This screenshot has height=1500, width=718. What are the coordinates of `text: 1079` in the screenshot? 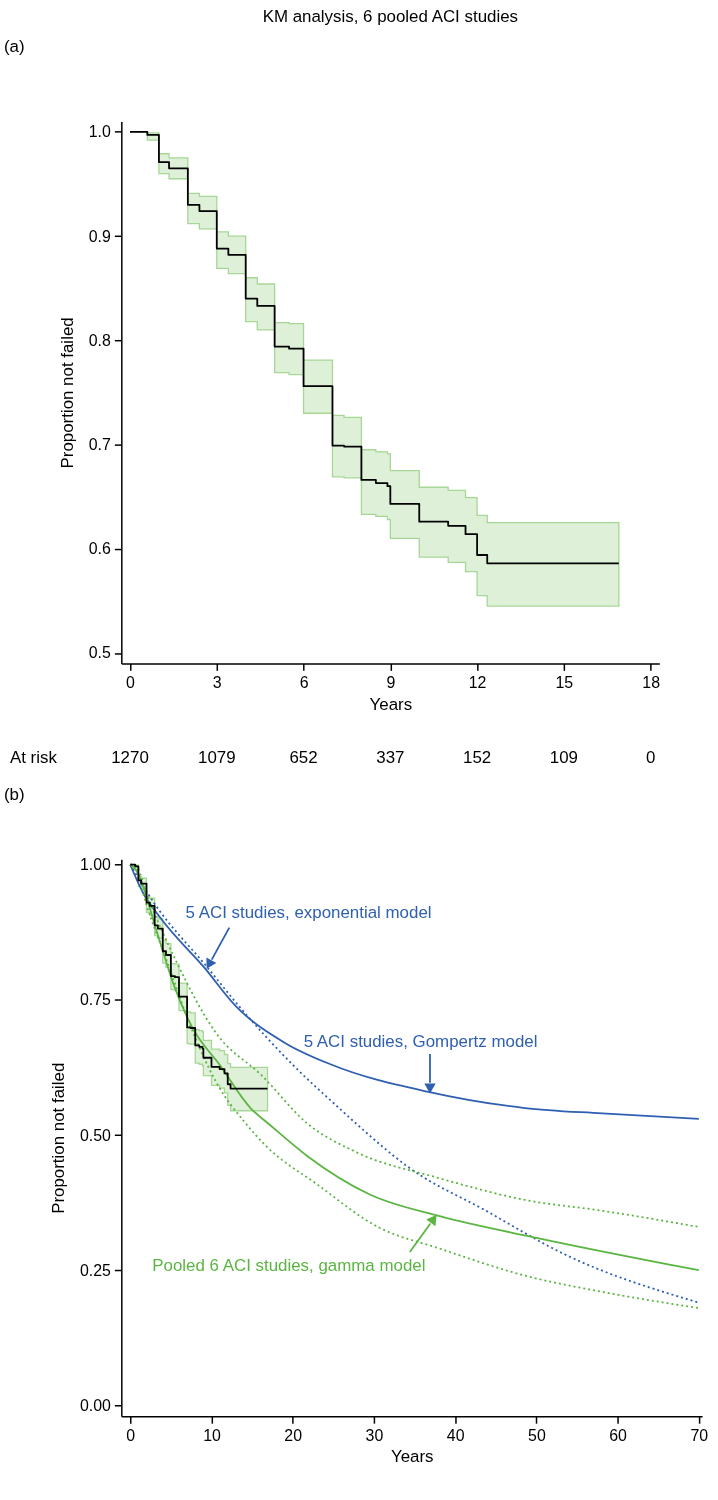 It's located at (216, 757).